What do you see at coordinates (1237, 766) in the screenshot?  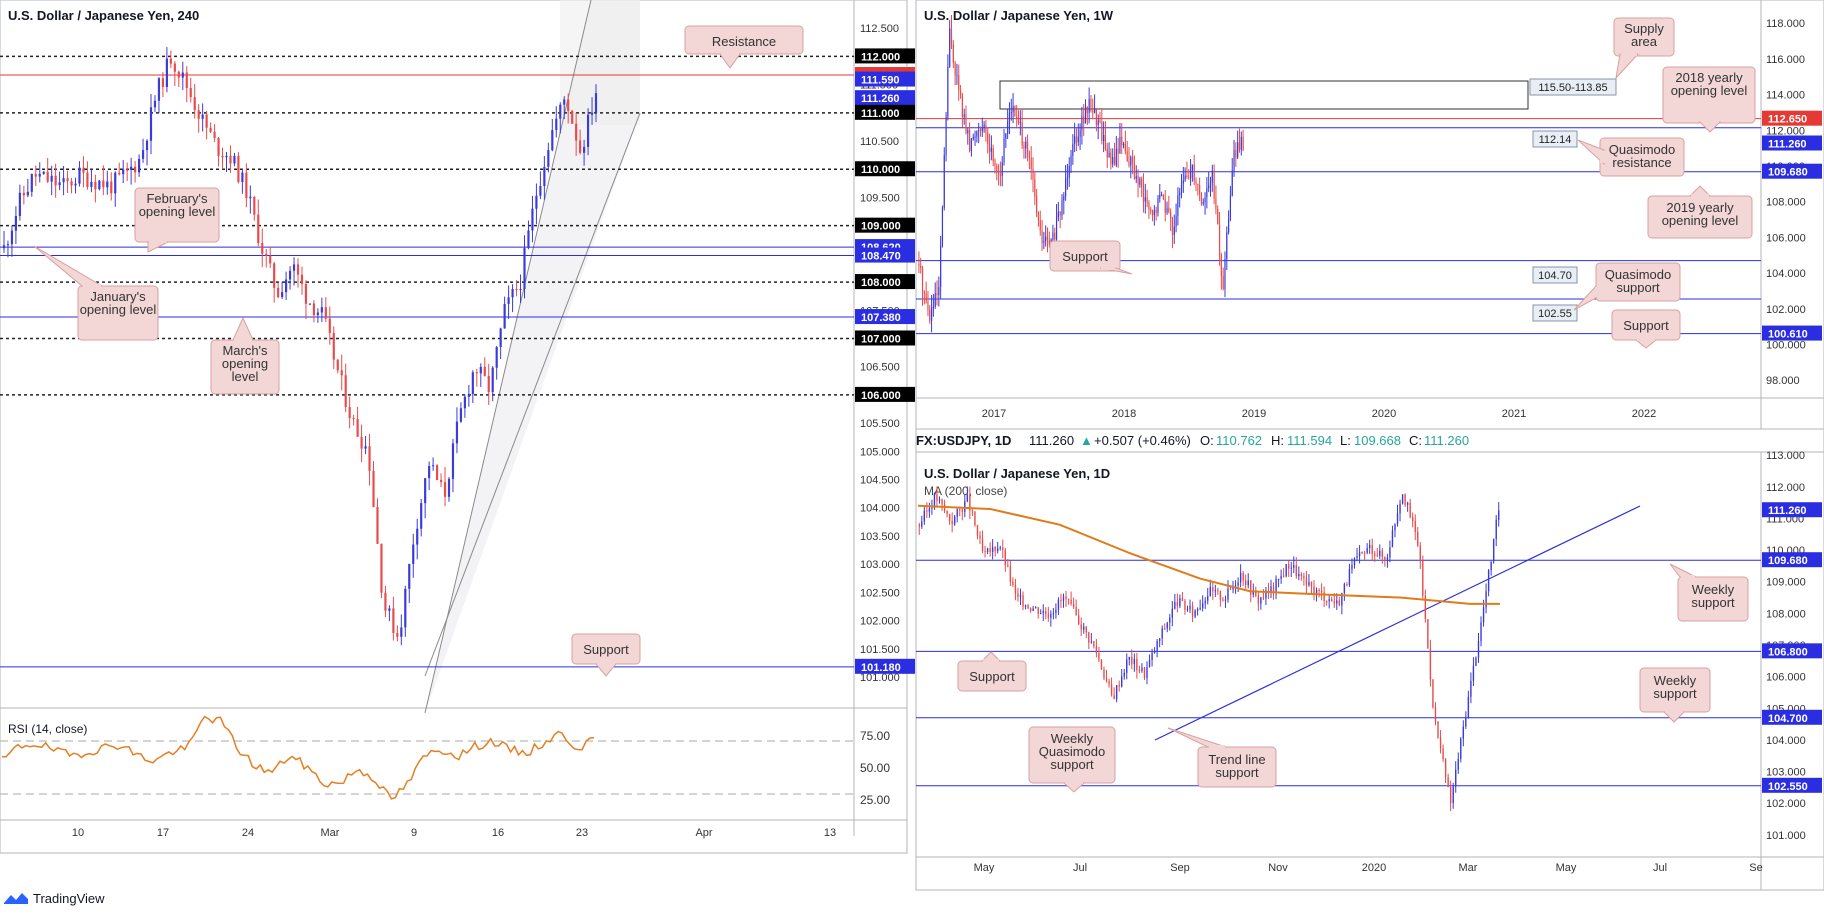 I see `daily-trendline-label: Trend line support` at bounding box center [1237, 766].